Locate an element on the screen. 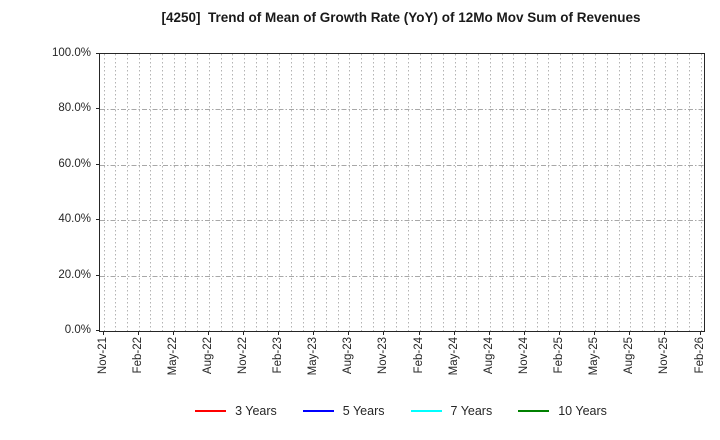  x-tick-label: May-23 is located at coordinates (313, 356).